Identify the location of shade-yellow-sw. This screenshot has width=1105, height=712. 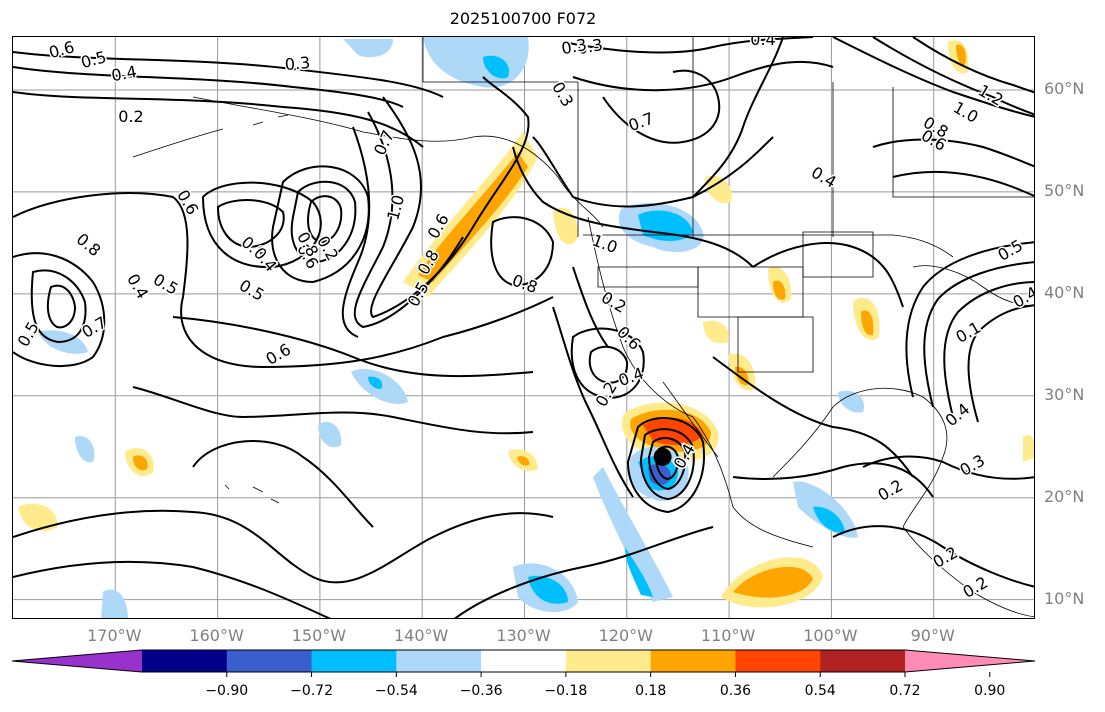
(716, 332).